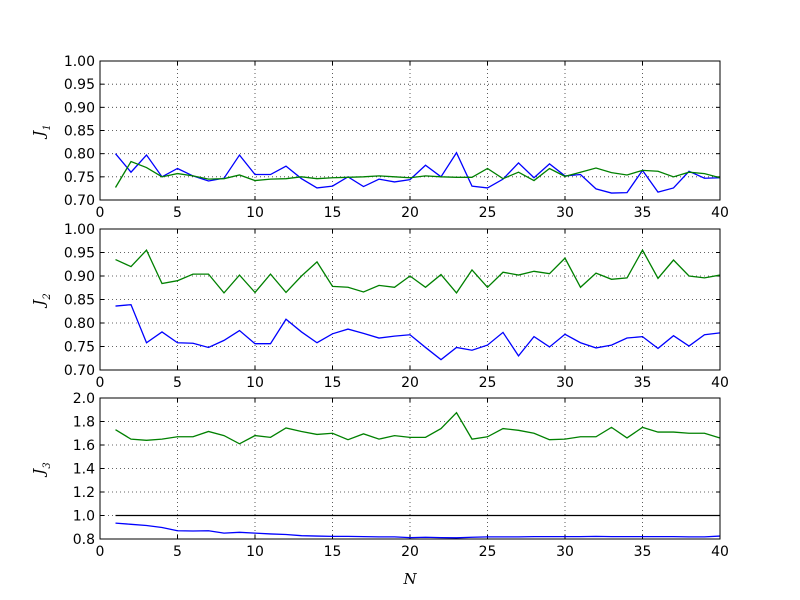  I want to click on x-axis-label: N, so click(409, 579).